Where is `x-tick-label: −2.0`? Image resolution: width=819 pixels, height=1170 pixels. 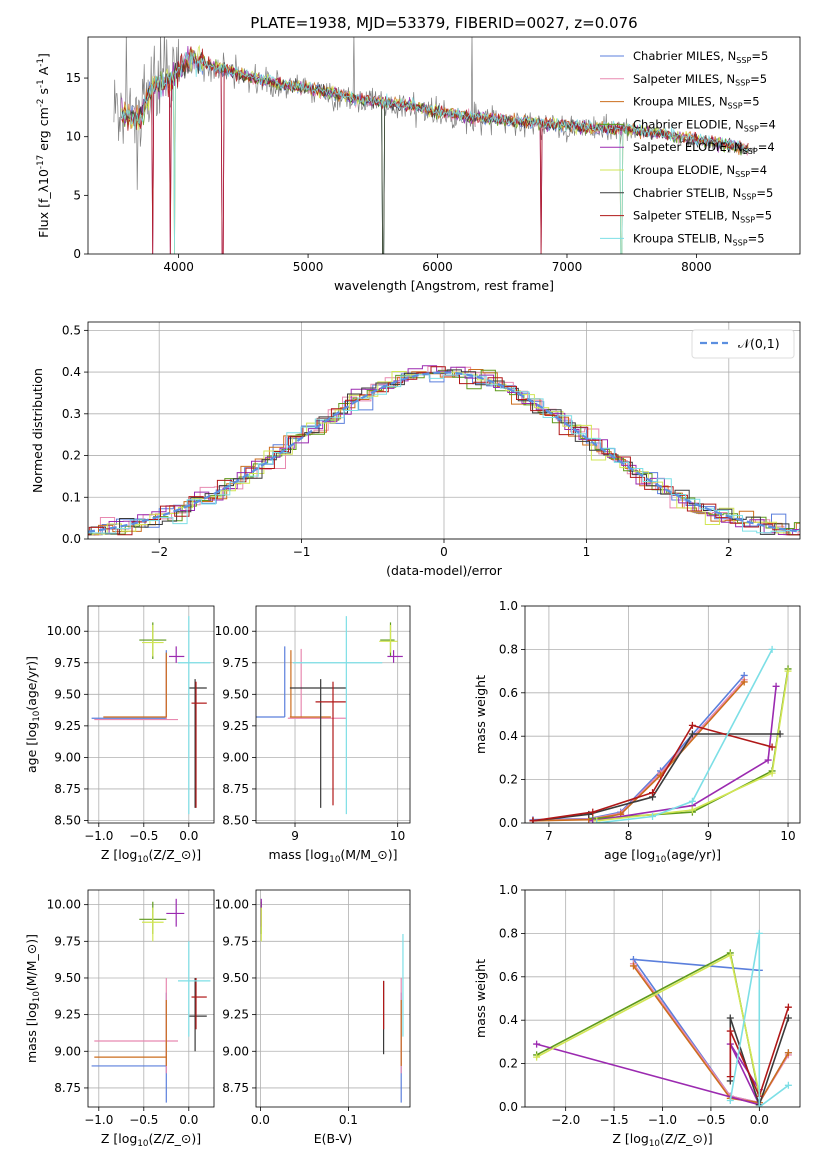
x-tick-label: −2.0 is located at coordinates (565, 1120).